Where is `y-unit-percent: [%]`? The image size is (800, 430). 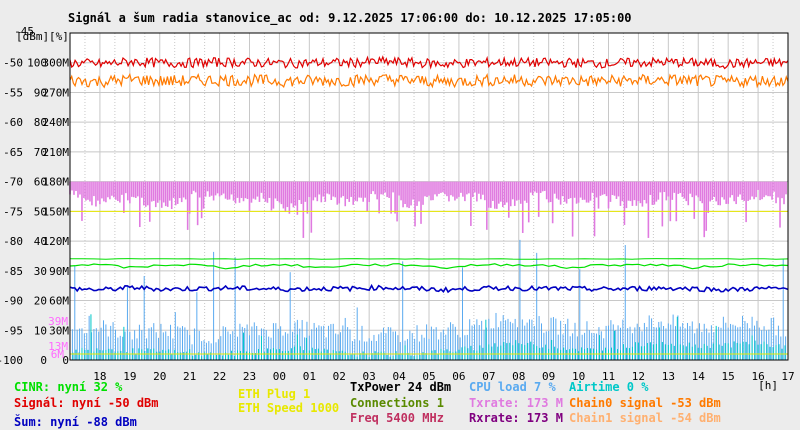 y-unit-percent: [%] is located at coordinates (59, 36).